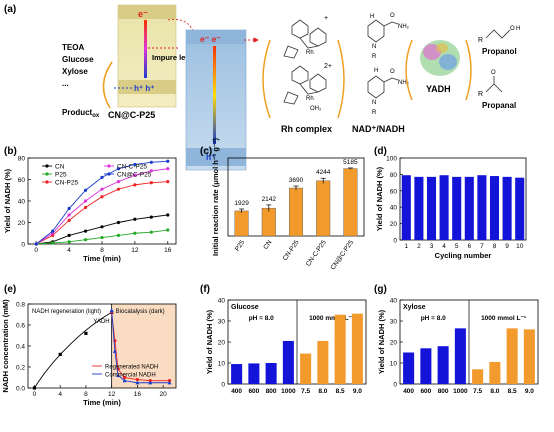  I want to click on category-label-d: 4, so click(444, 246).